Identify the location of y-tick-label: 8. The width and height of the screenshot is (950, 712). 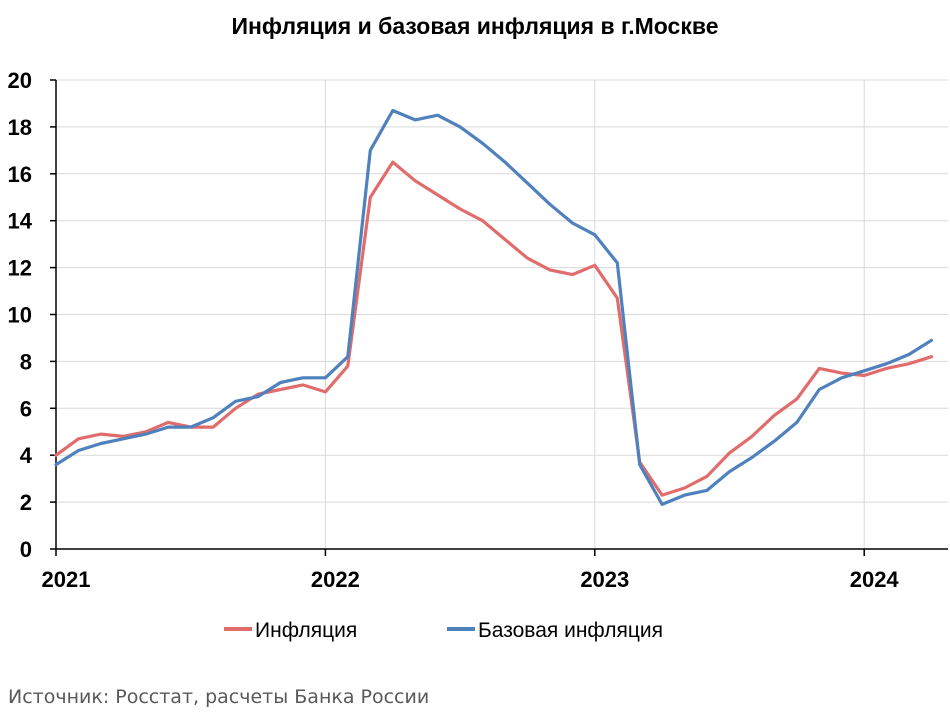
(26, 361).